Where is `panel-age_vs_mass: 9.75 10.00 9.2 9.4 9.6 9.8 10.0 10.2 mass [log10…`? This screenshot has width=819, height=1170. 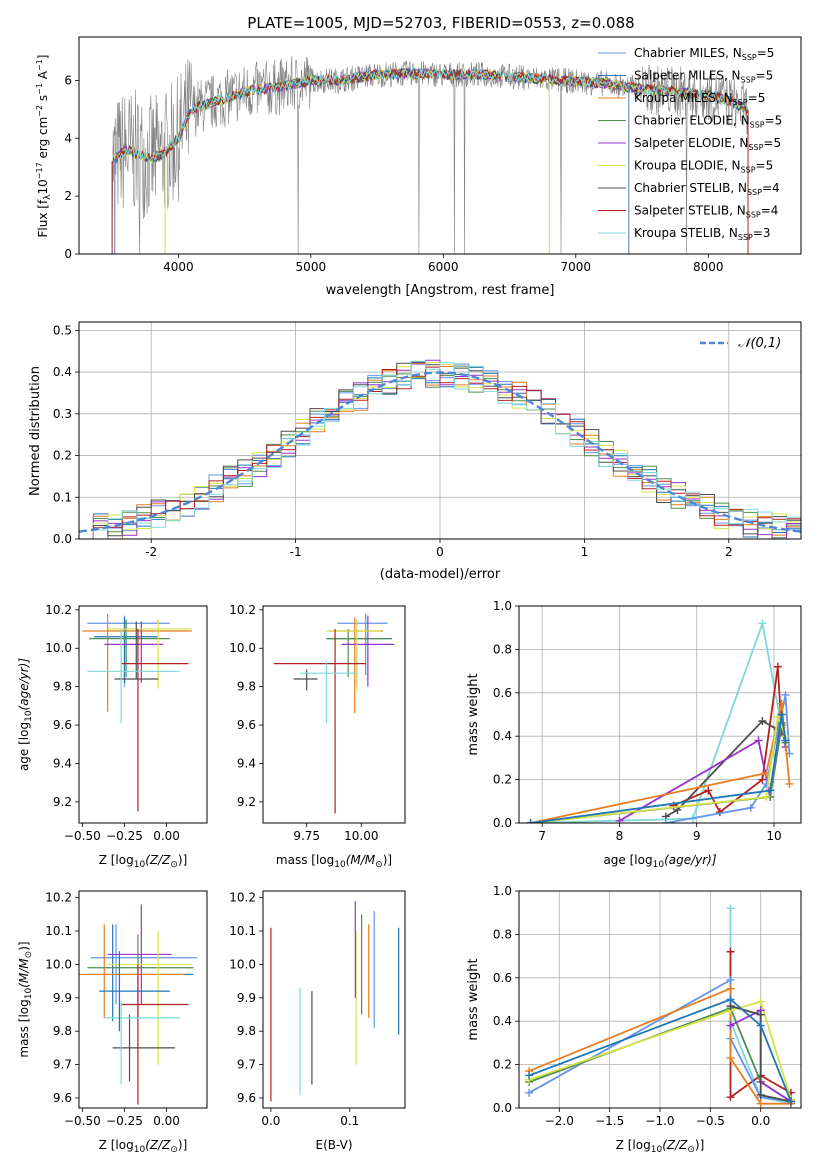
panel-age_vs_mass: 9.75 10.00 9.2 9.4 9.6 9.8 10.0 10.2 mass [log10… is located at coordinates (317, 736).